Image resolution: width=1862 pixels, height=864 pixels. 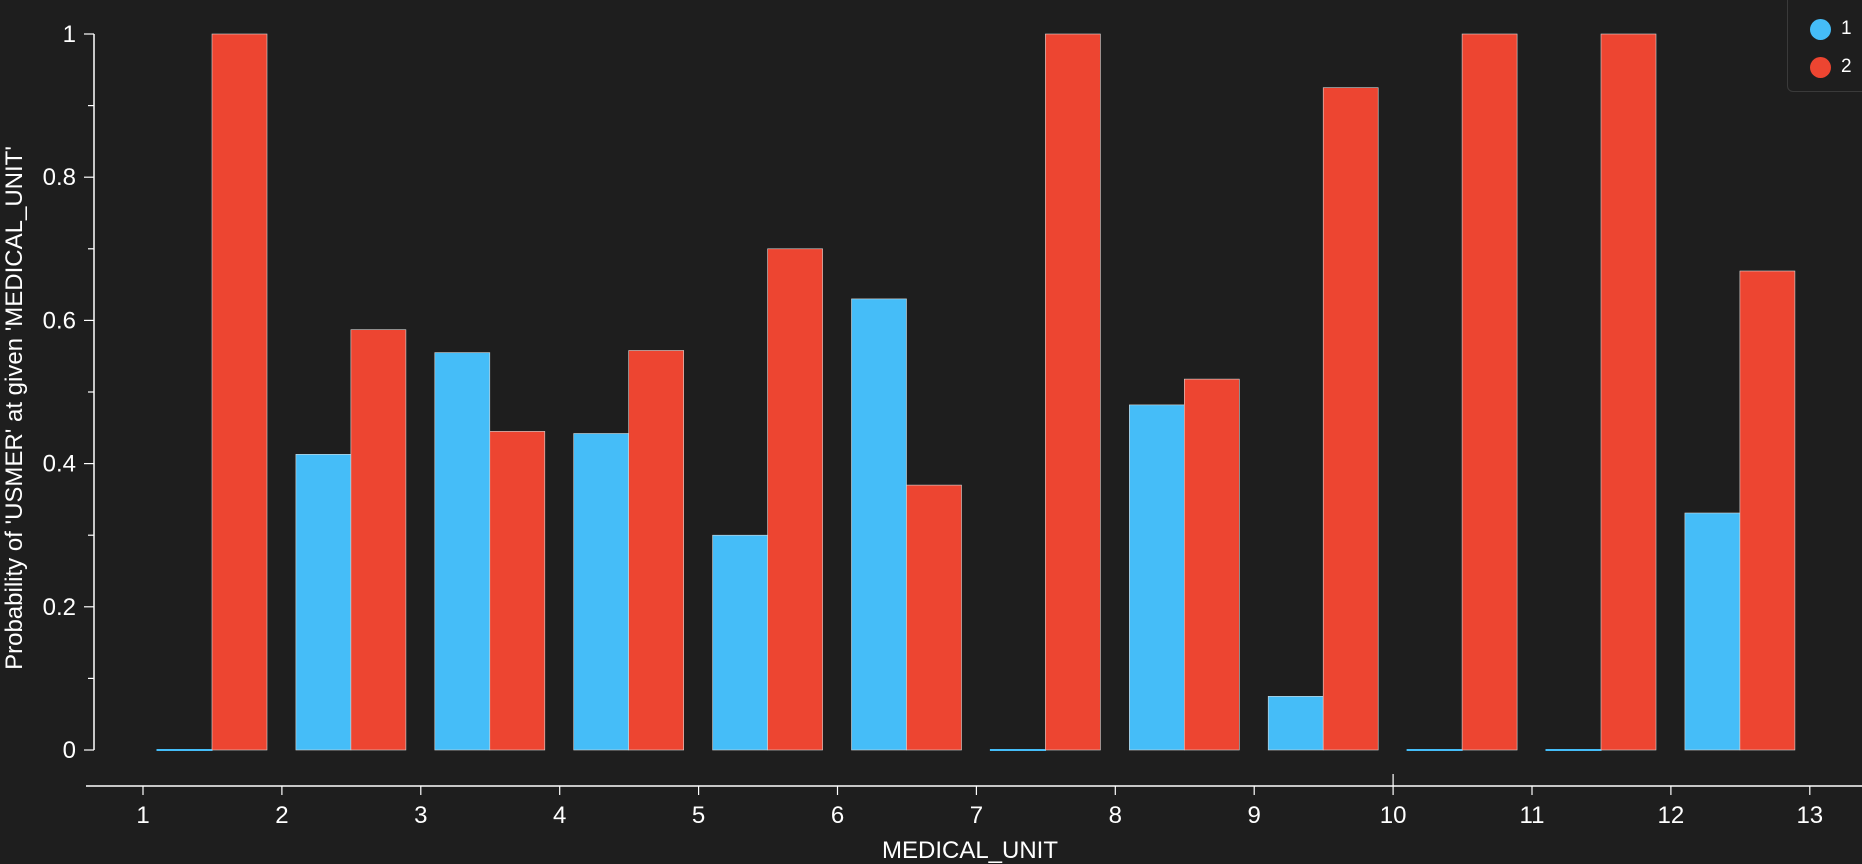 What do you see at coordinates (462, 551) in the screenshot?
I see `bar-unit3-series1` at bounding box center [462, 551].